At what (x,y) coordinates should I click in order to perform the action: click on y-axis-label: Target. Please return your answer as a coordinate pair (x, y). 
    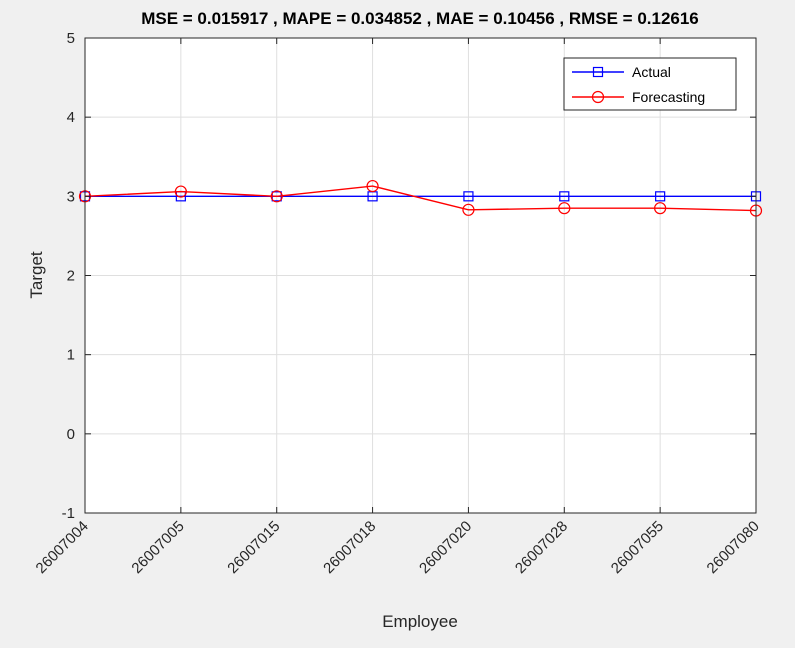
    Looking at the image, I should click on (36, 275).